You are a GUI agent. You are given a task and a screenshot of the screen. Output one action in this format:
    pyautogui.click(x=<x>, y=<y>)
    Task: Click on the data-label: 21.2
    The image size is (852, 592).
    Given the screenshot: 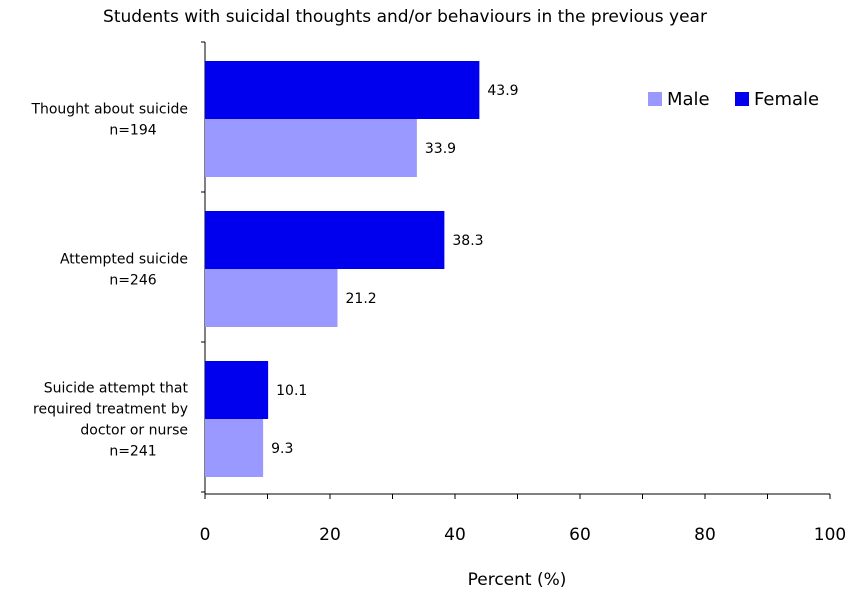 What is the action you would take?
    pyautogui.click(x=361, y=299)
    